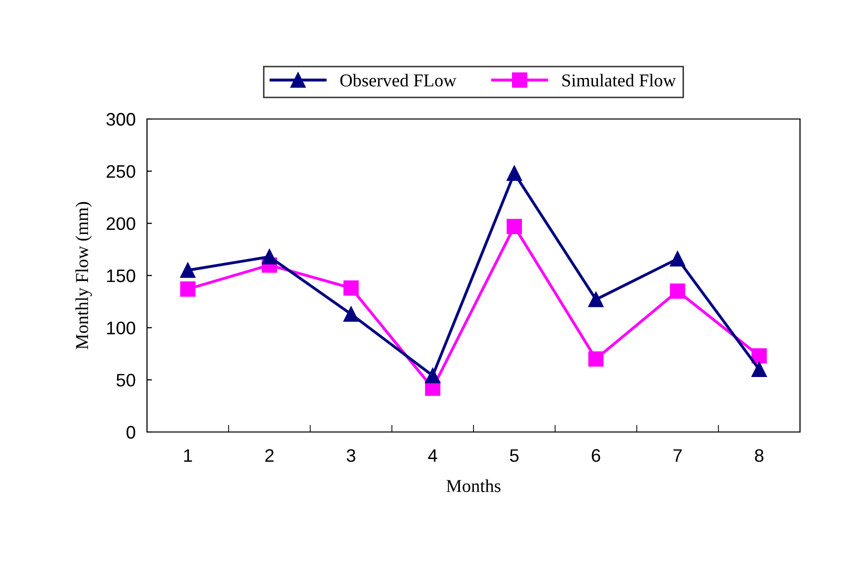 The image size is (848, 561). What do you see at coordinates (121, 119) in the screenshot?
I see `y-tick-label: 300` at bounding box center [121, 119].